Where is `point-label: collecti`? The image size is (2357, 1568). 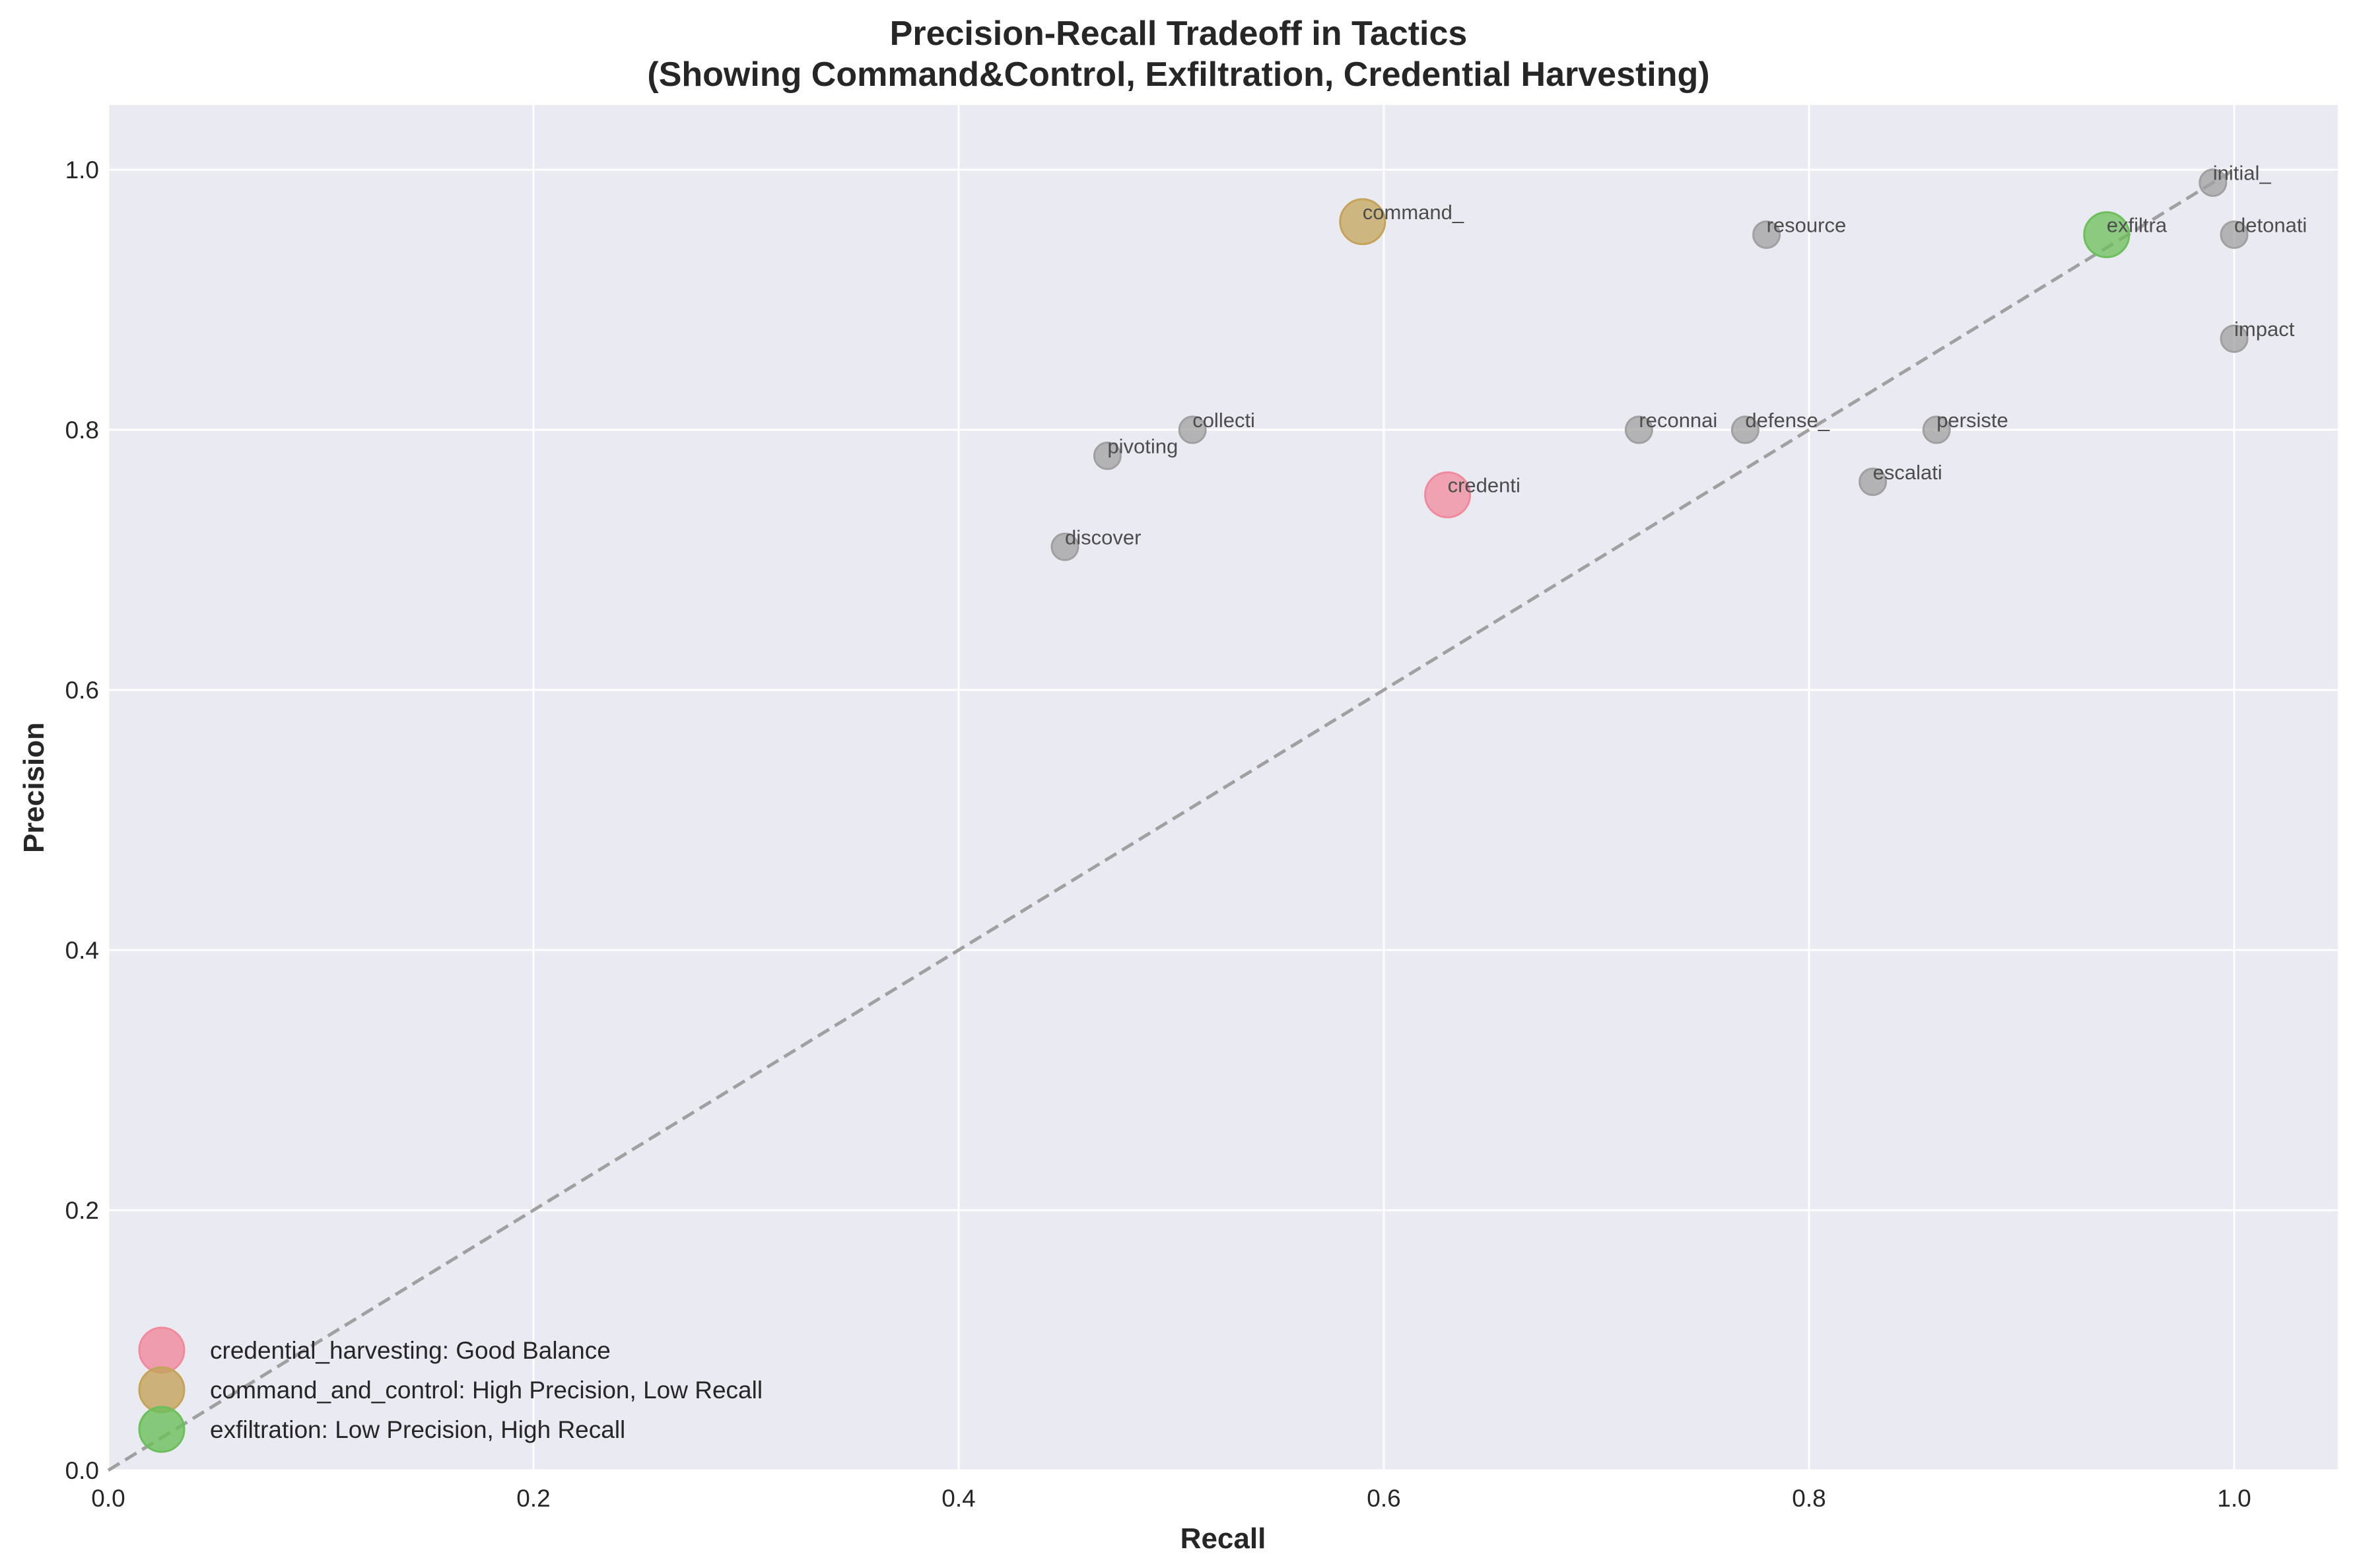 point-label: collecti is located at coordinates (1223, 420).